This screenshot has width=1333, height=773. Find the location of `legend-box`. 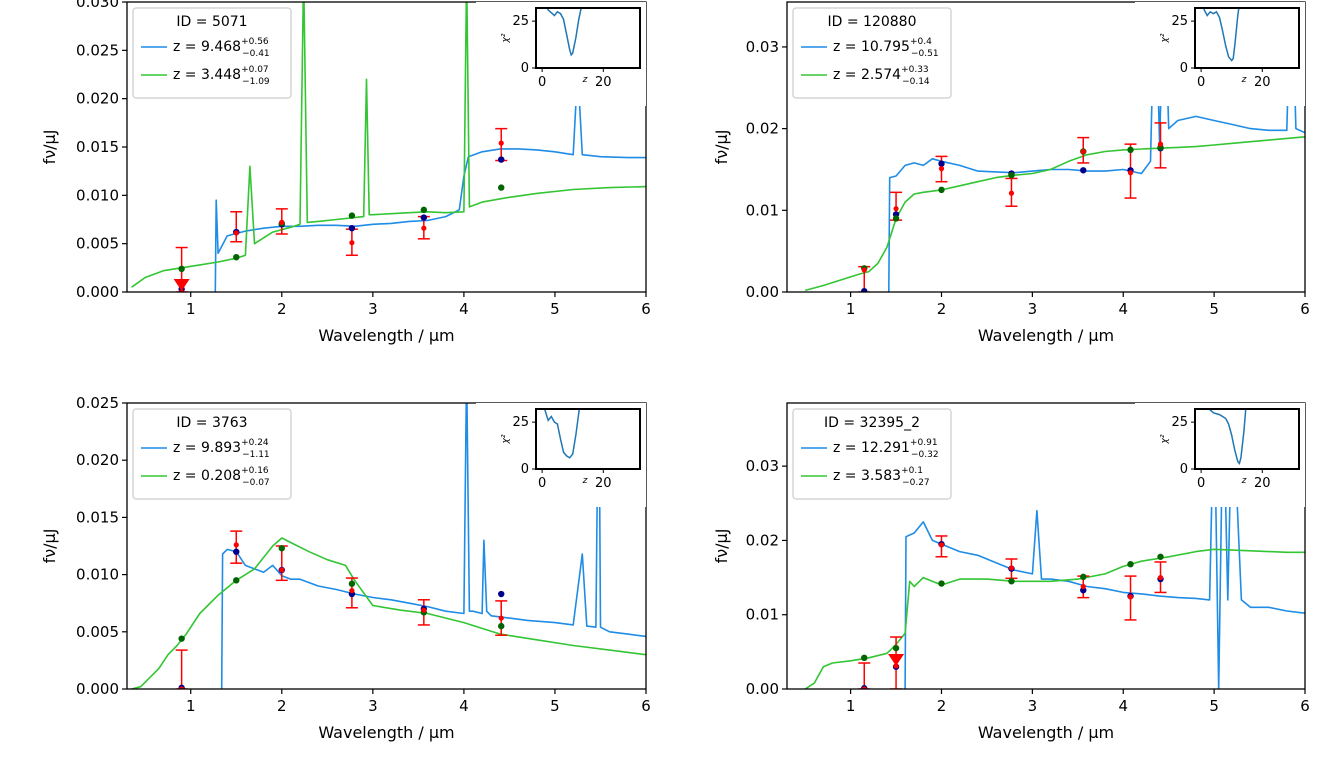

legend-box is located at coordinates (212, 454).